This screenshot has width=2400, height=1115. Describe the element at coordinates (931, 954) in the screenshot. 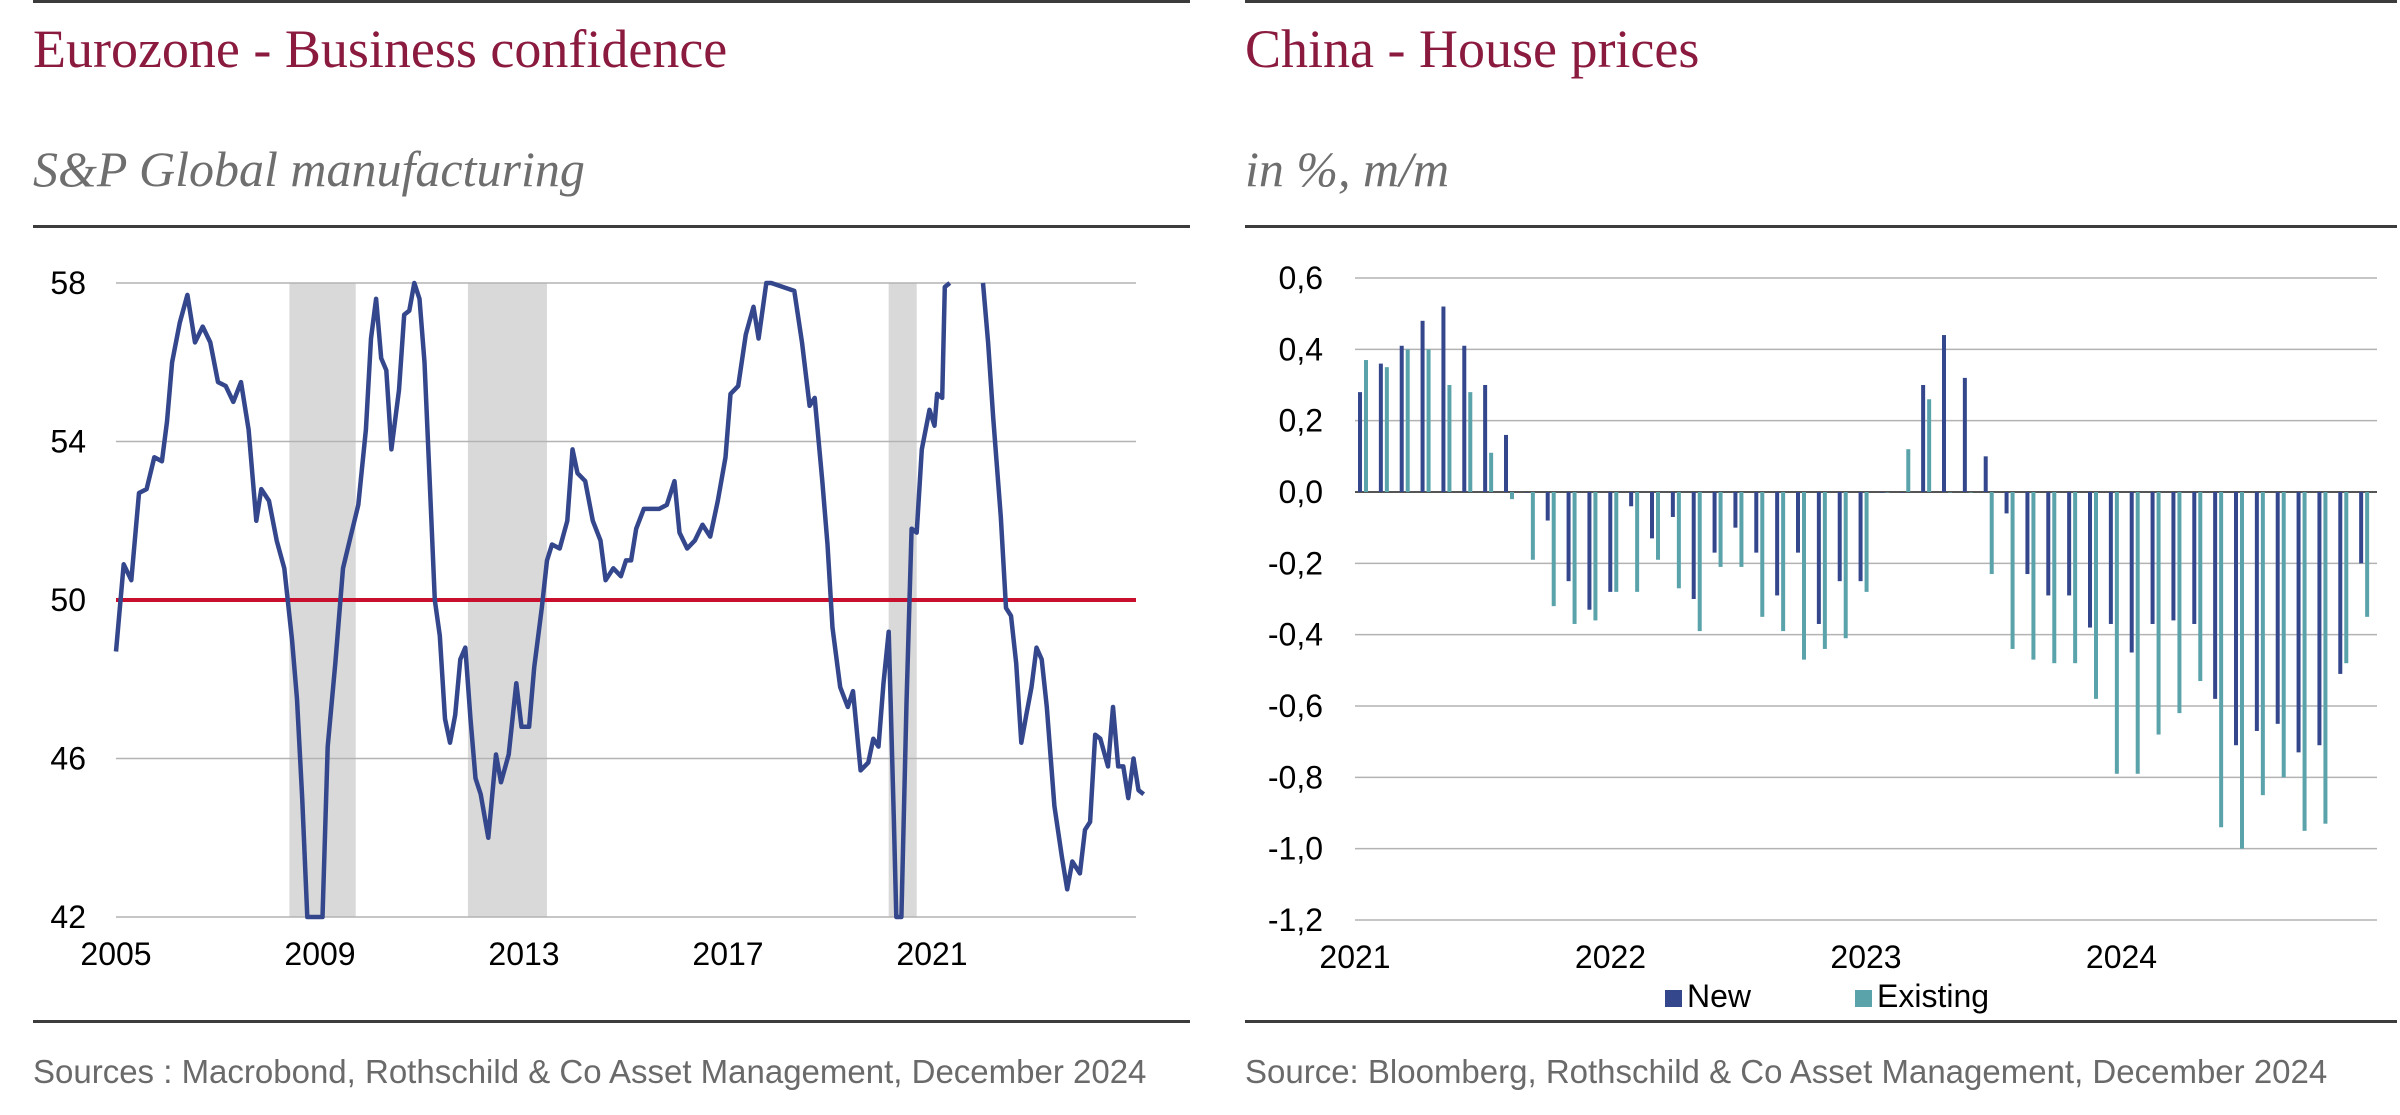

I see `x-tick-label: 2021` at that location.